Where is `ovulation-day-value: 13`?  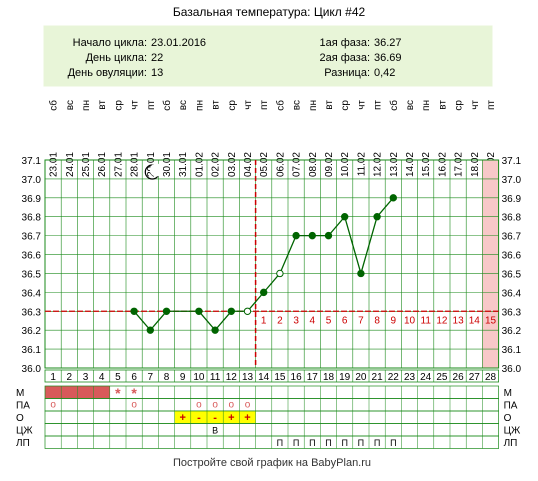
ovulation-day-value: 13 is located at coordinates (157, 73).